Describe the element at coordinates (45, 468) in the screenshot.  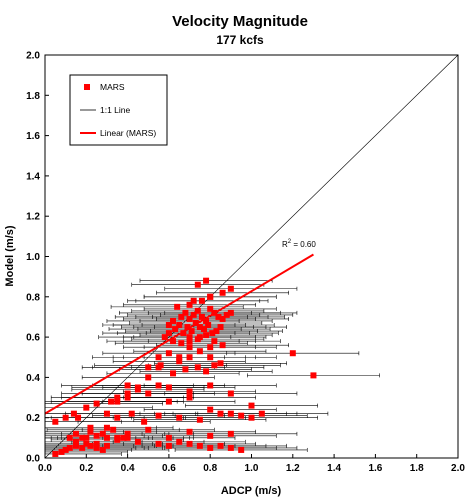
I see `x-tick-label: 0.0` at that location.